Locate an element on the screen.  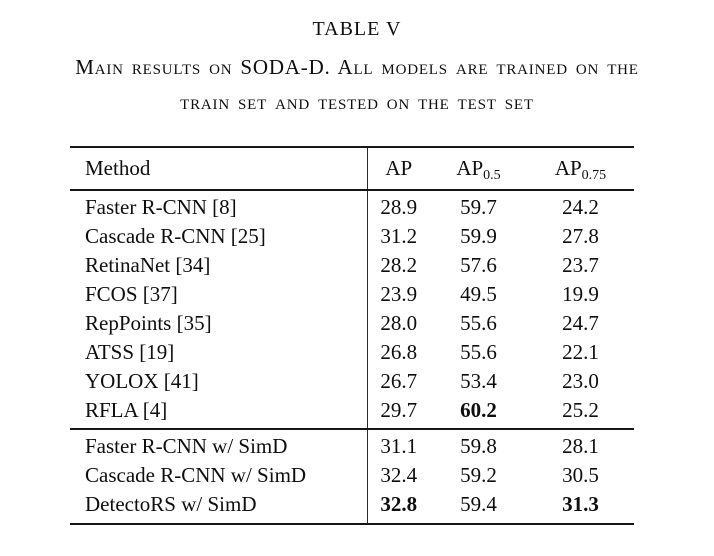
header-row: Method AP AP0.5 AP0.75 is located at coordinates (352, 169).